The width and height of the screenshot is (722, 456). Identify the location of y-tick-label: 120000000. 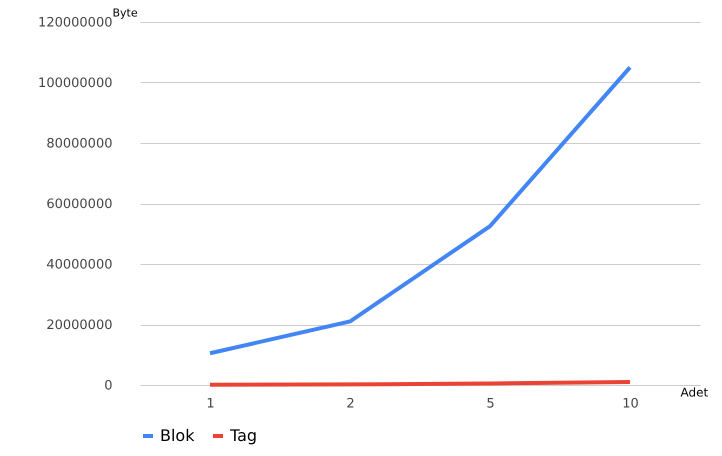
(75, 23).